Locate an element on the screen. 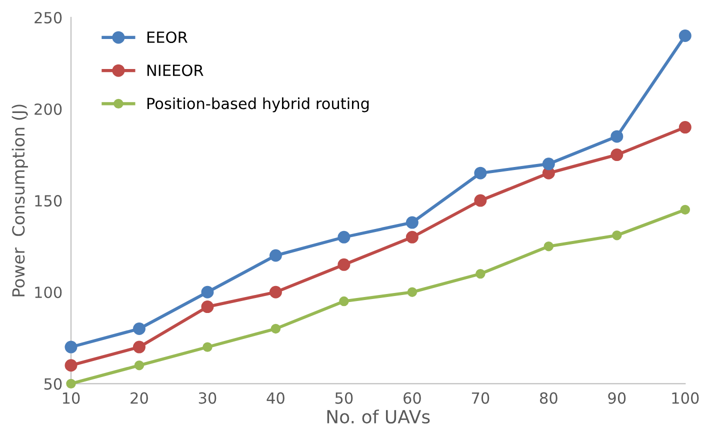  y-tick-label: 200 is located at coordinates (48, 109).